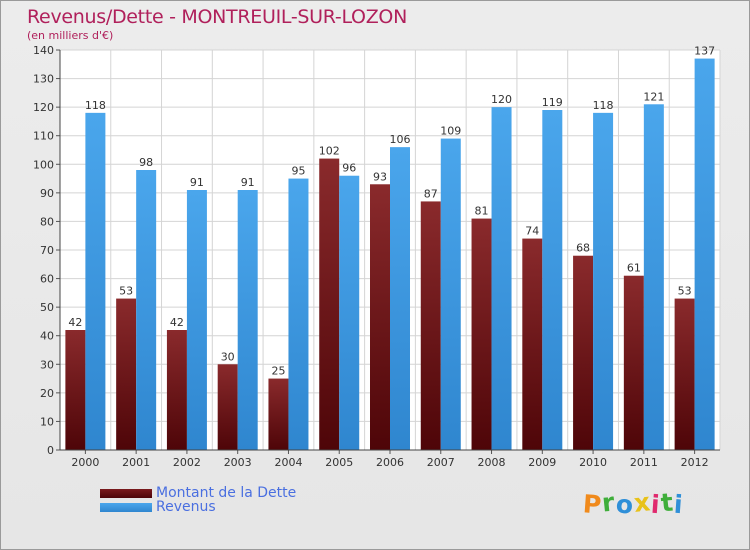  Describe the element at coordinates (695, 462) in the screenshot. I see `x-tick-label: 2012` at that location.